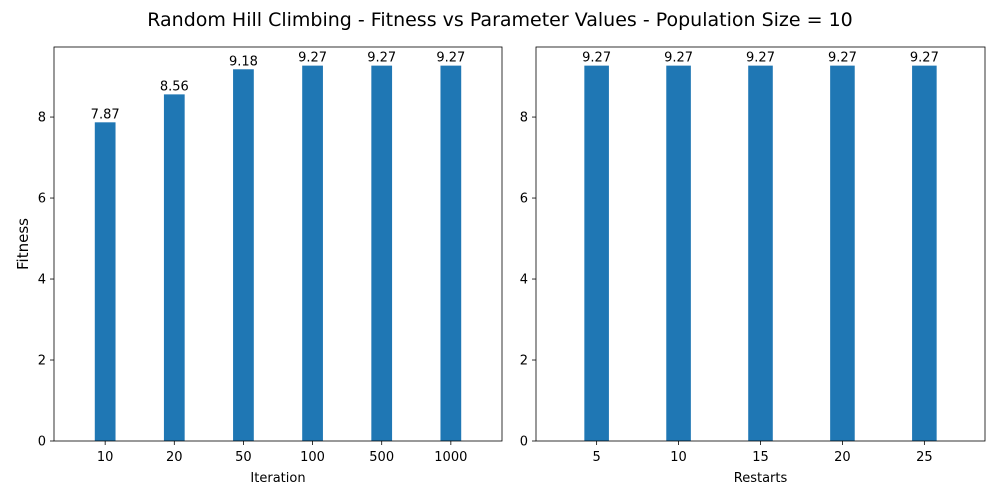 Image resolution: width=1000 pixels, height=500 pixels. I want to click on data-label-10: 7.87, so click(105, 114).